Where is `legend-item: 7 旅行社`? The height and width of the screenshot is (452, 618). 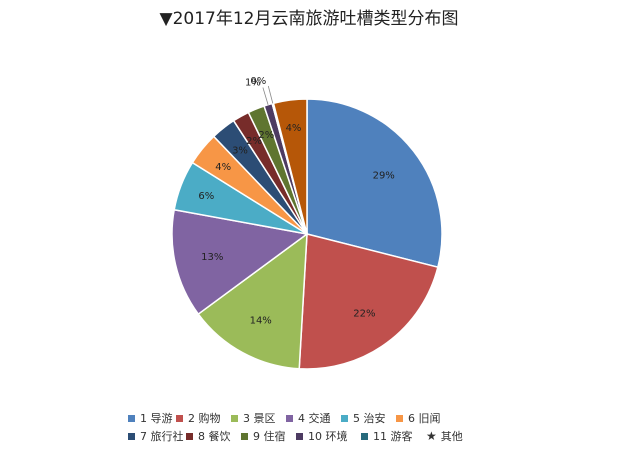 legend-item: 7 旅行社 is located at coordinates (157, 436).